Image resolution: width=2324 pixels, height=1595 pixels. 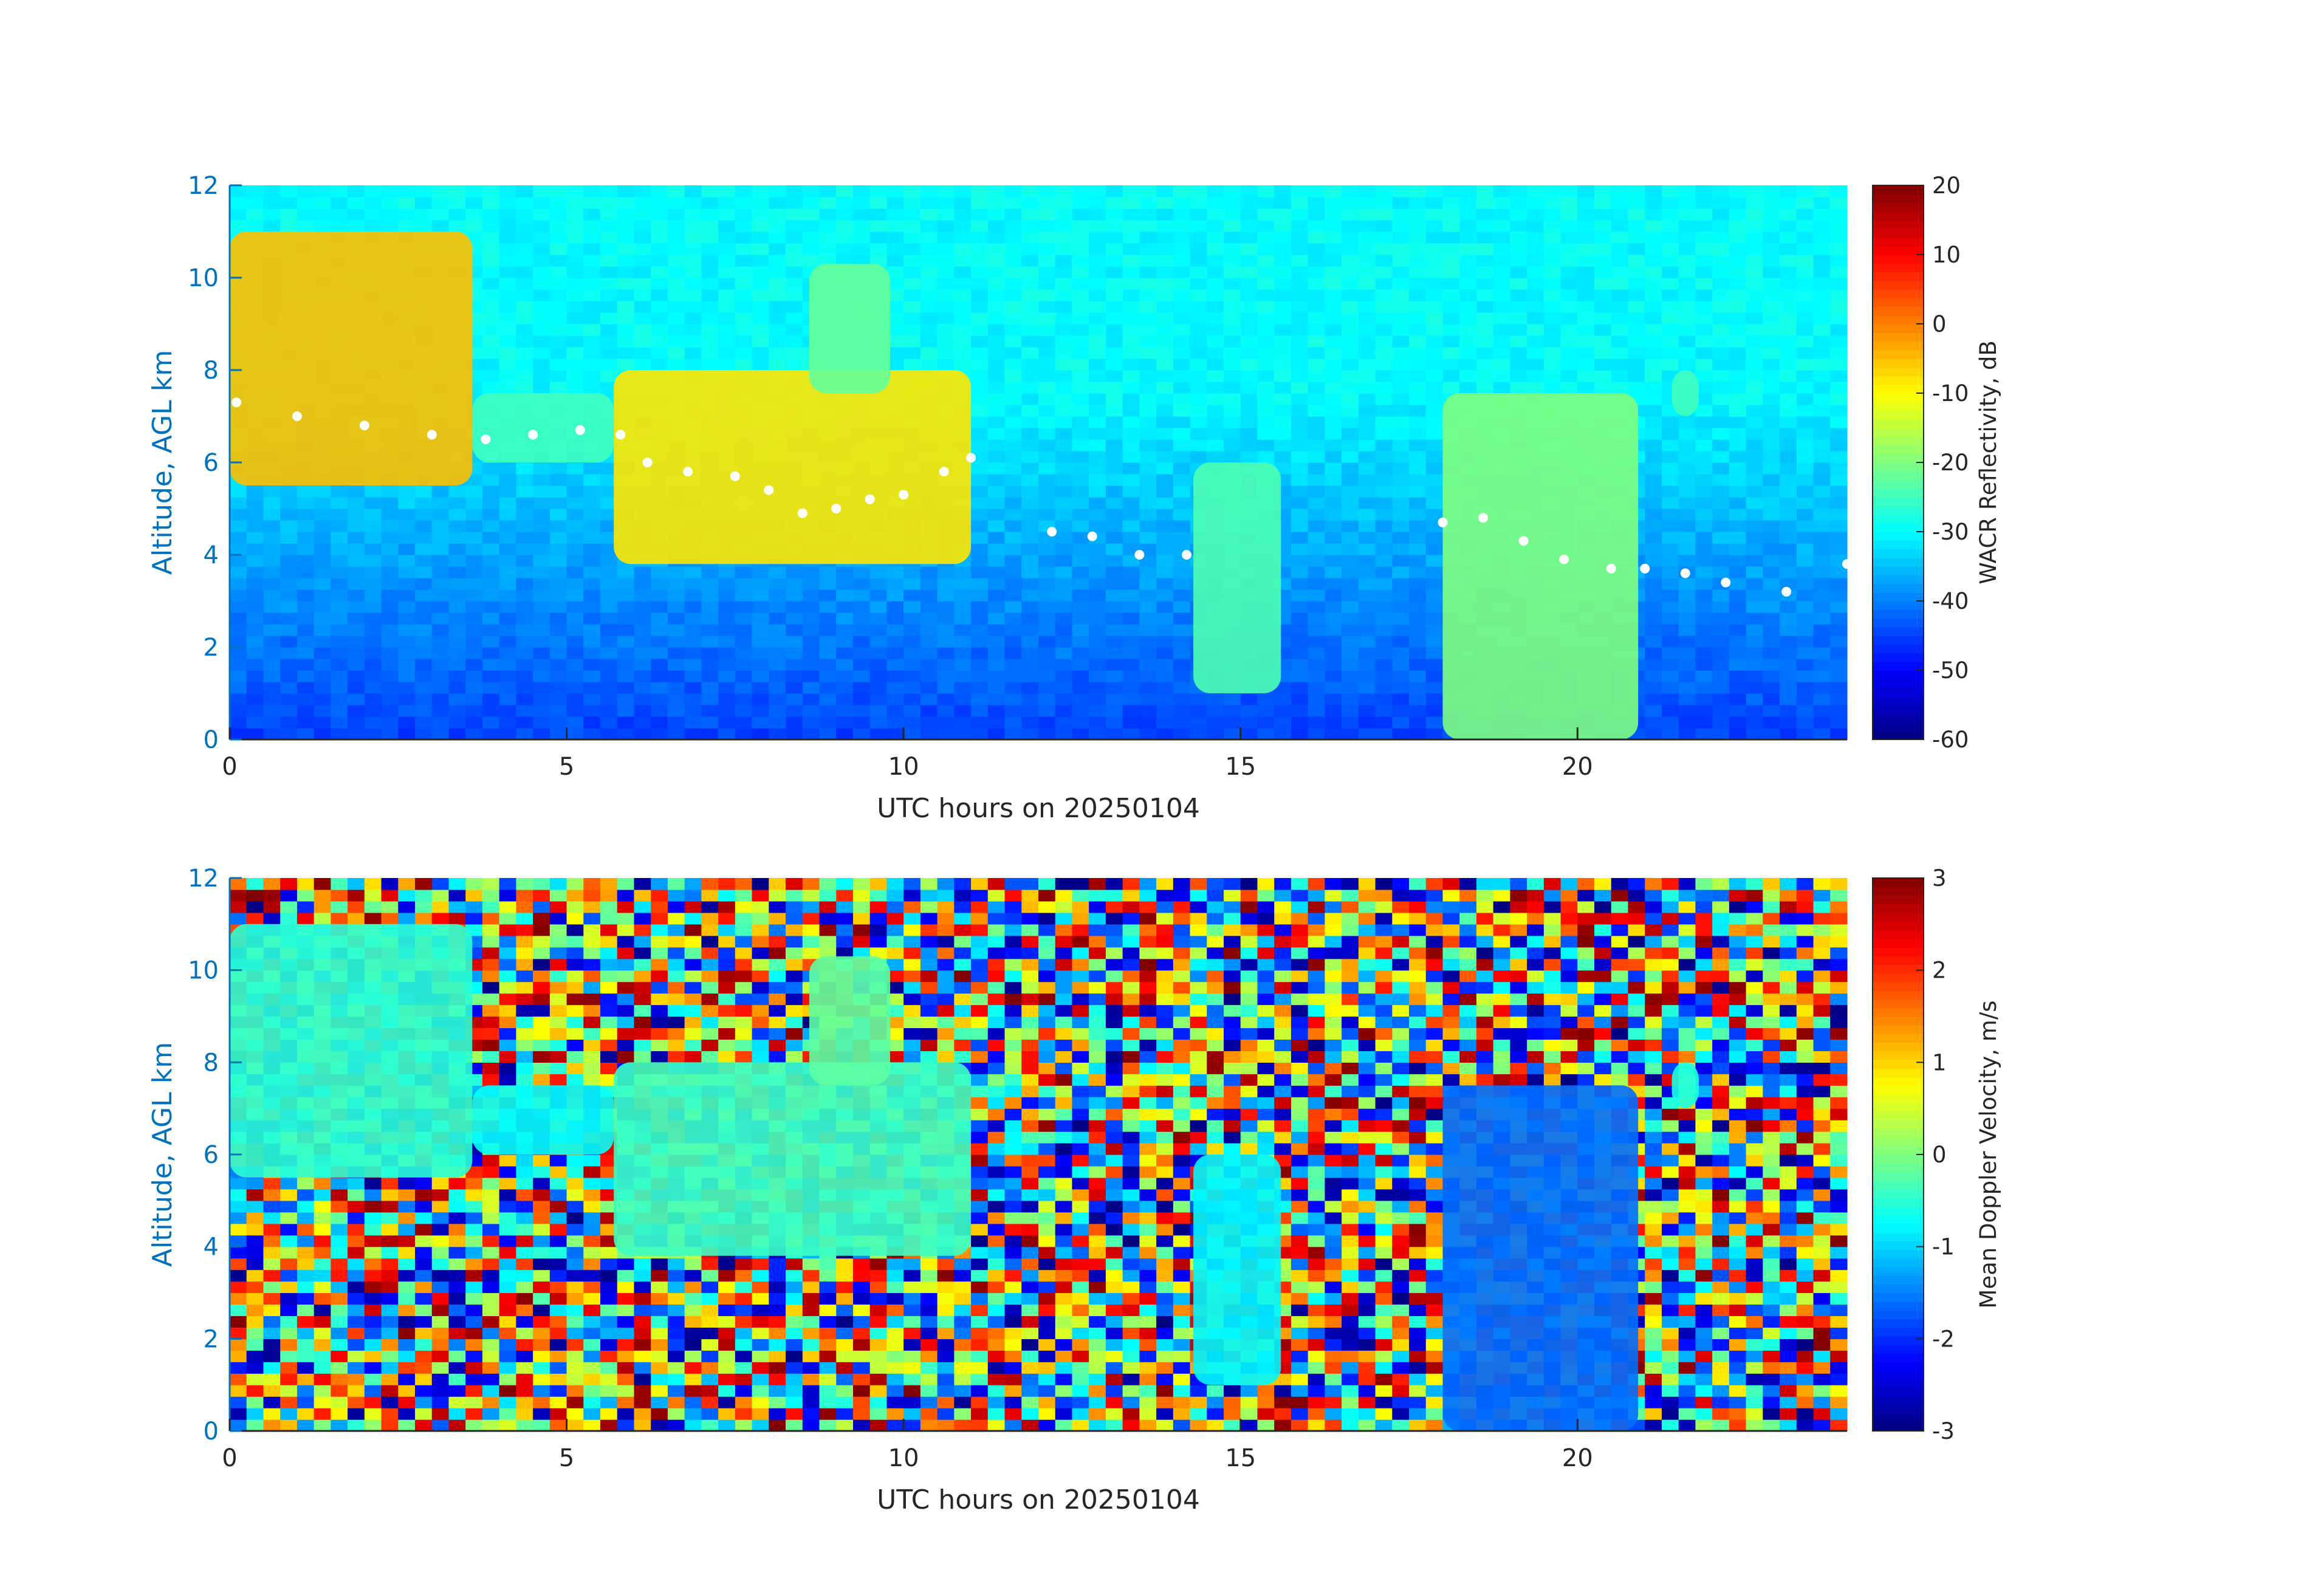 What do you see at coordinates (1943, 1431) in the screenshot?
I see `colorbar-tick-label: -3` at bounding box center [1943, 1431].